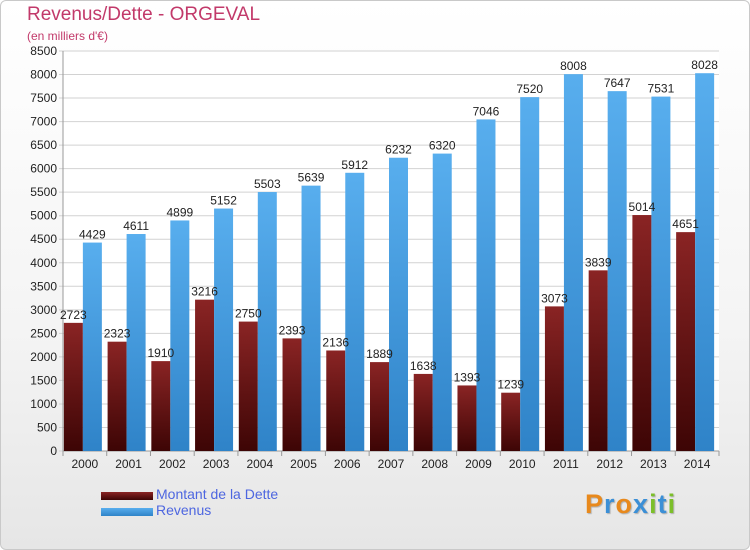  Describe the element at coordinates (117, 334) in the screenshot. I see `bar-dette-value-label: 2323` at that location.